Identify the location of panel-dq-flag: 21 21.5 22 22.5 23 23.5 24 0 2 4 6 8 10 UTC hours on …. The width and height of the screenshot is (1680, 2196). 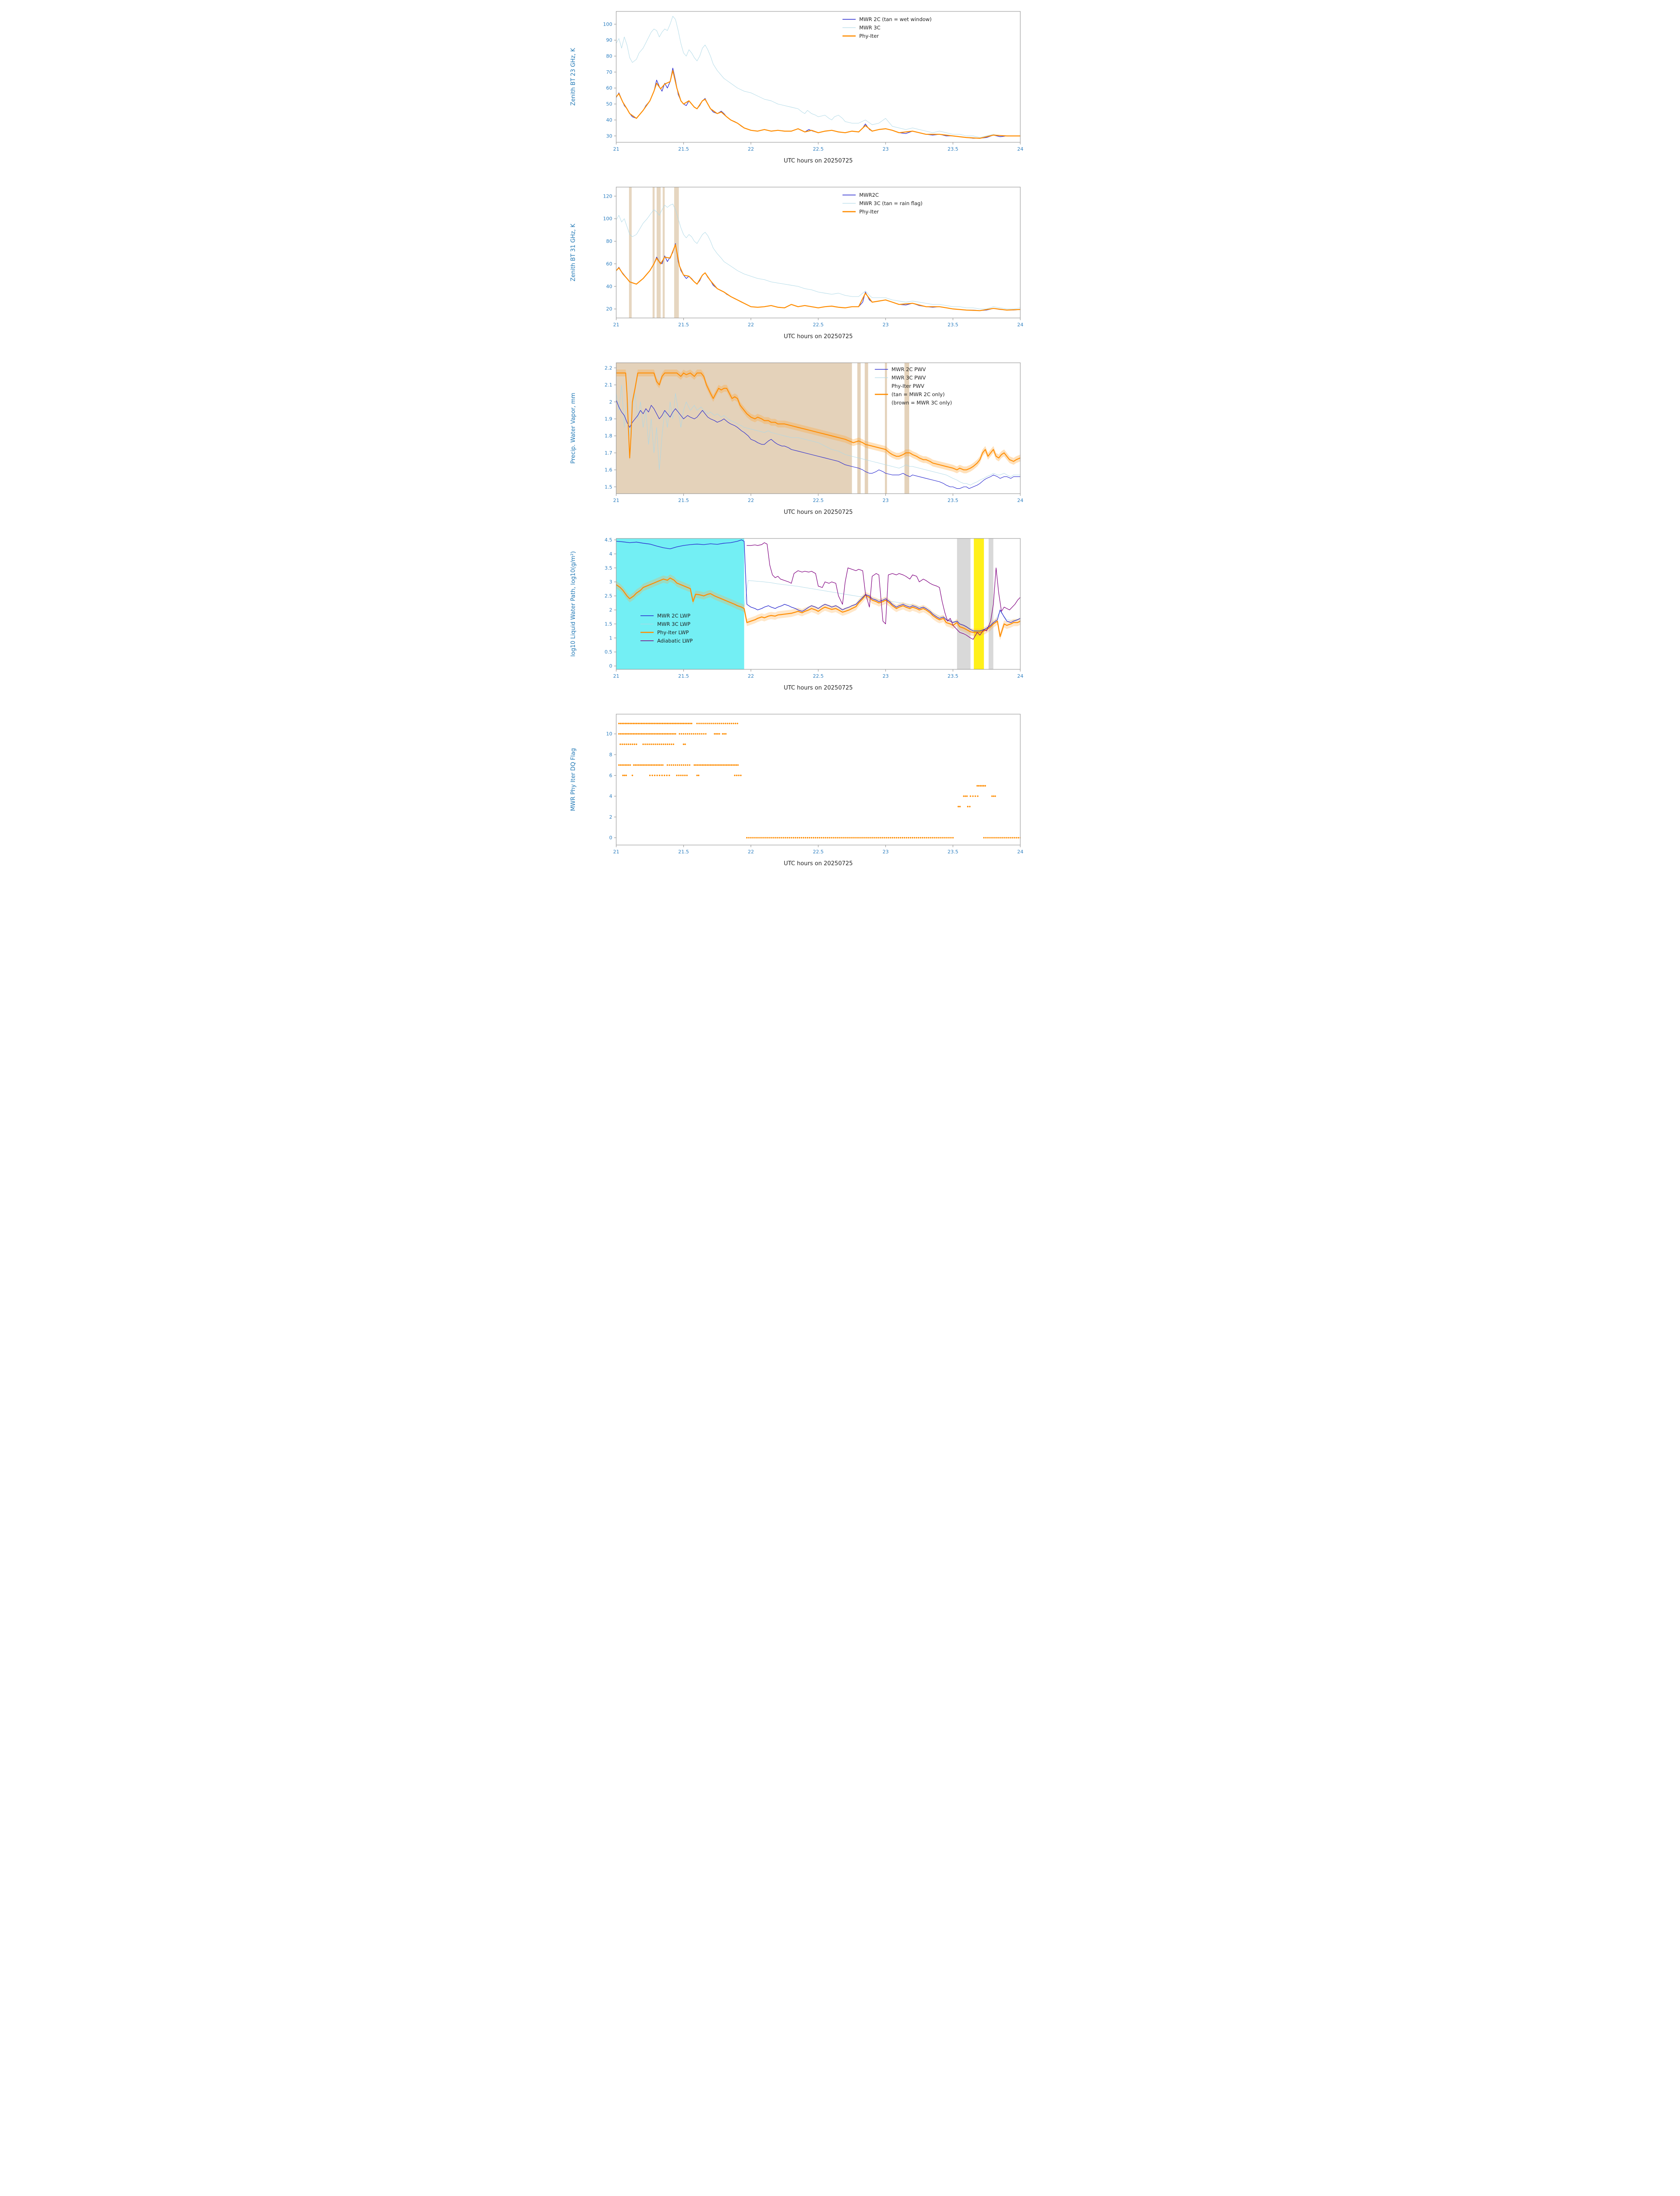
(840, 790).